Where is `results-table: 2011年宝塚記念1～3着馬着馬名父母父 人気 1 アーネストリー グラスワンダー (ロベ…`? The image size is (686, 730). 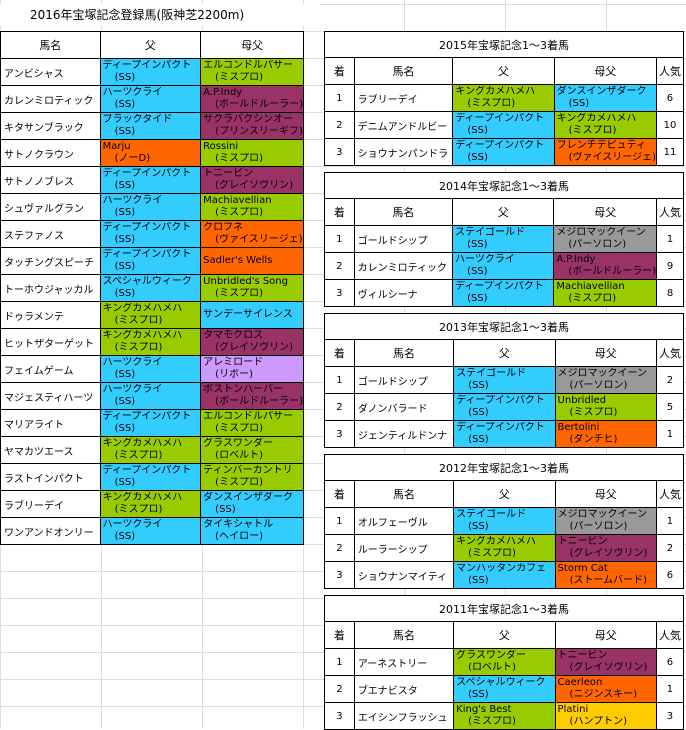 results-table: 2011年宝塚記念1～3着馬着馬名父母父 人気 1 アーネストリー グラスワンダー (ロベ… is located at coordinates (504, 662).